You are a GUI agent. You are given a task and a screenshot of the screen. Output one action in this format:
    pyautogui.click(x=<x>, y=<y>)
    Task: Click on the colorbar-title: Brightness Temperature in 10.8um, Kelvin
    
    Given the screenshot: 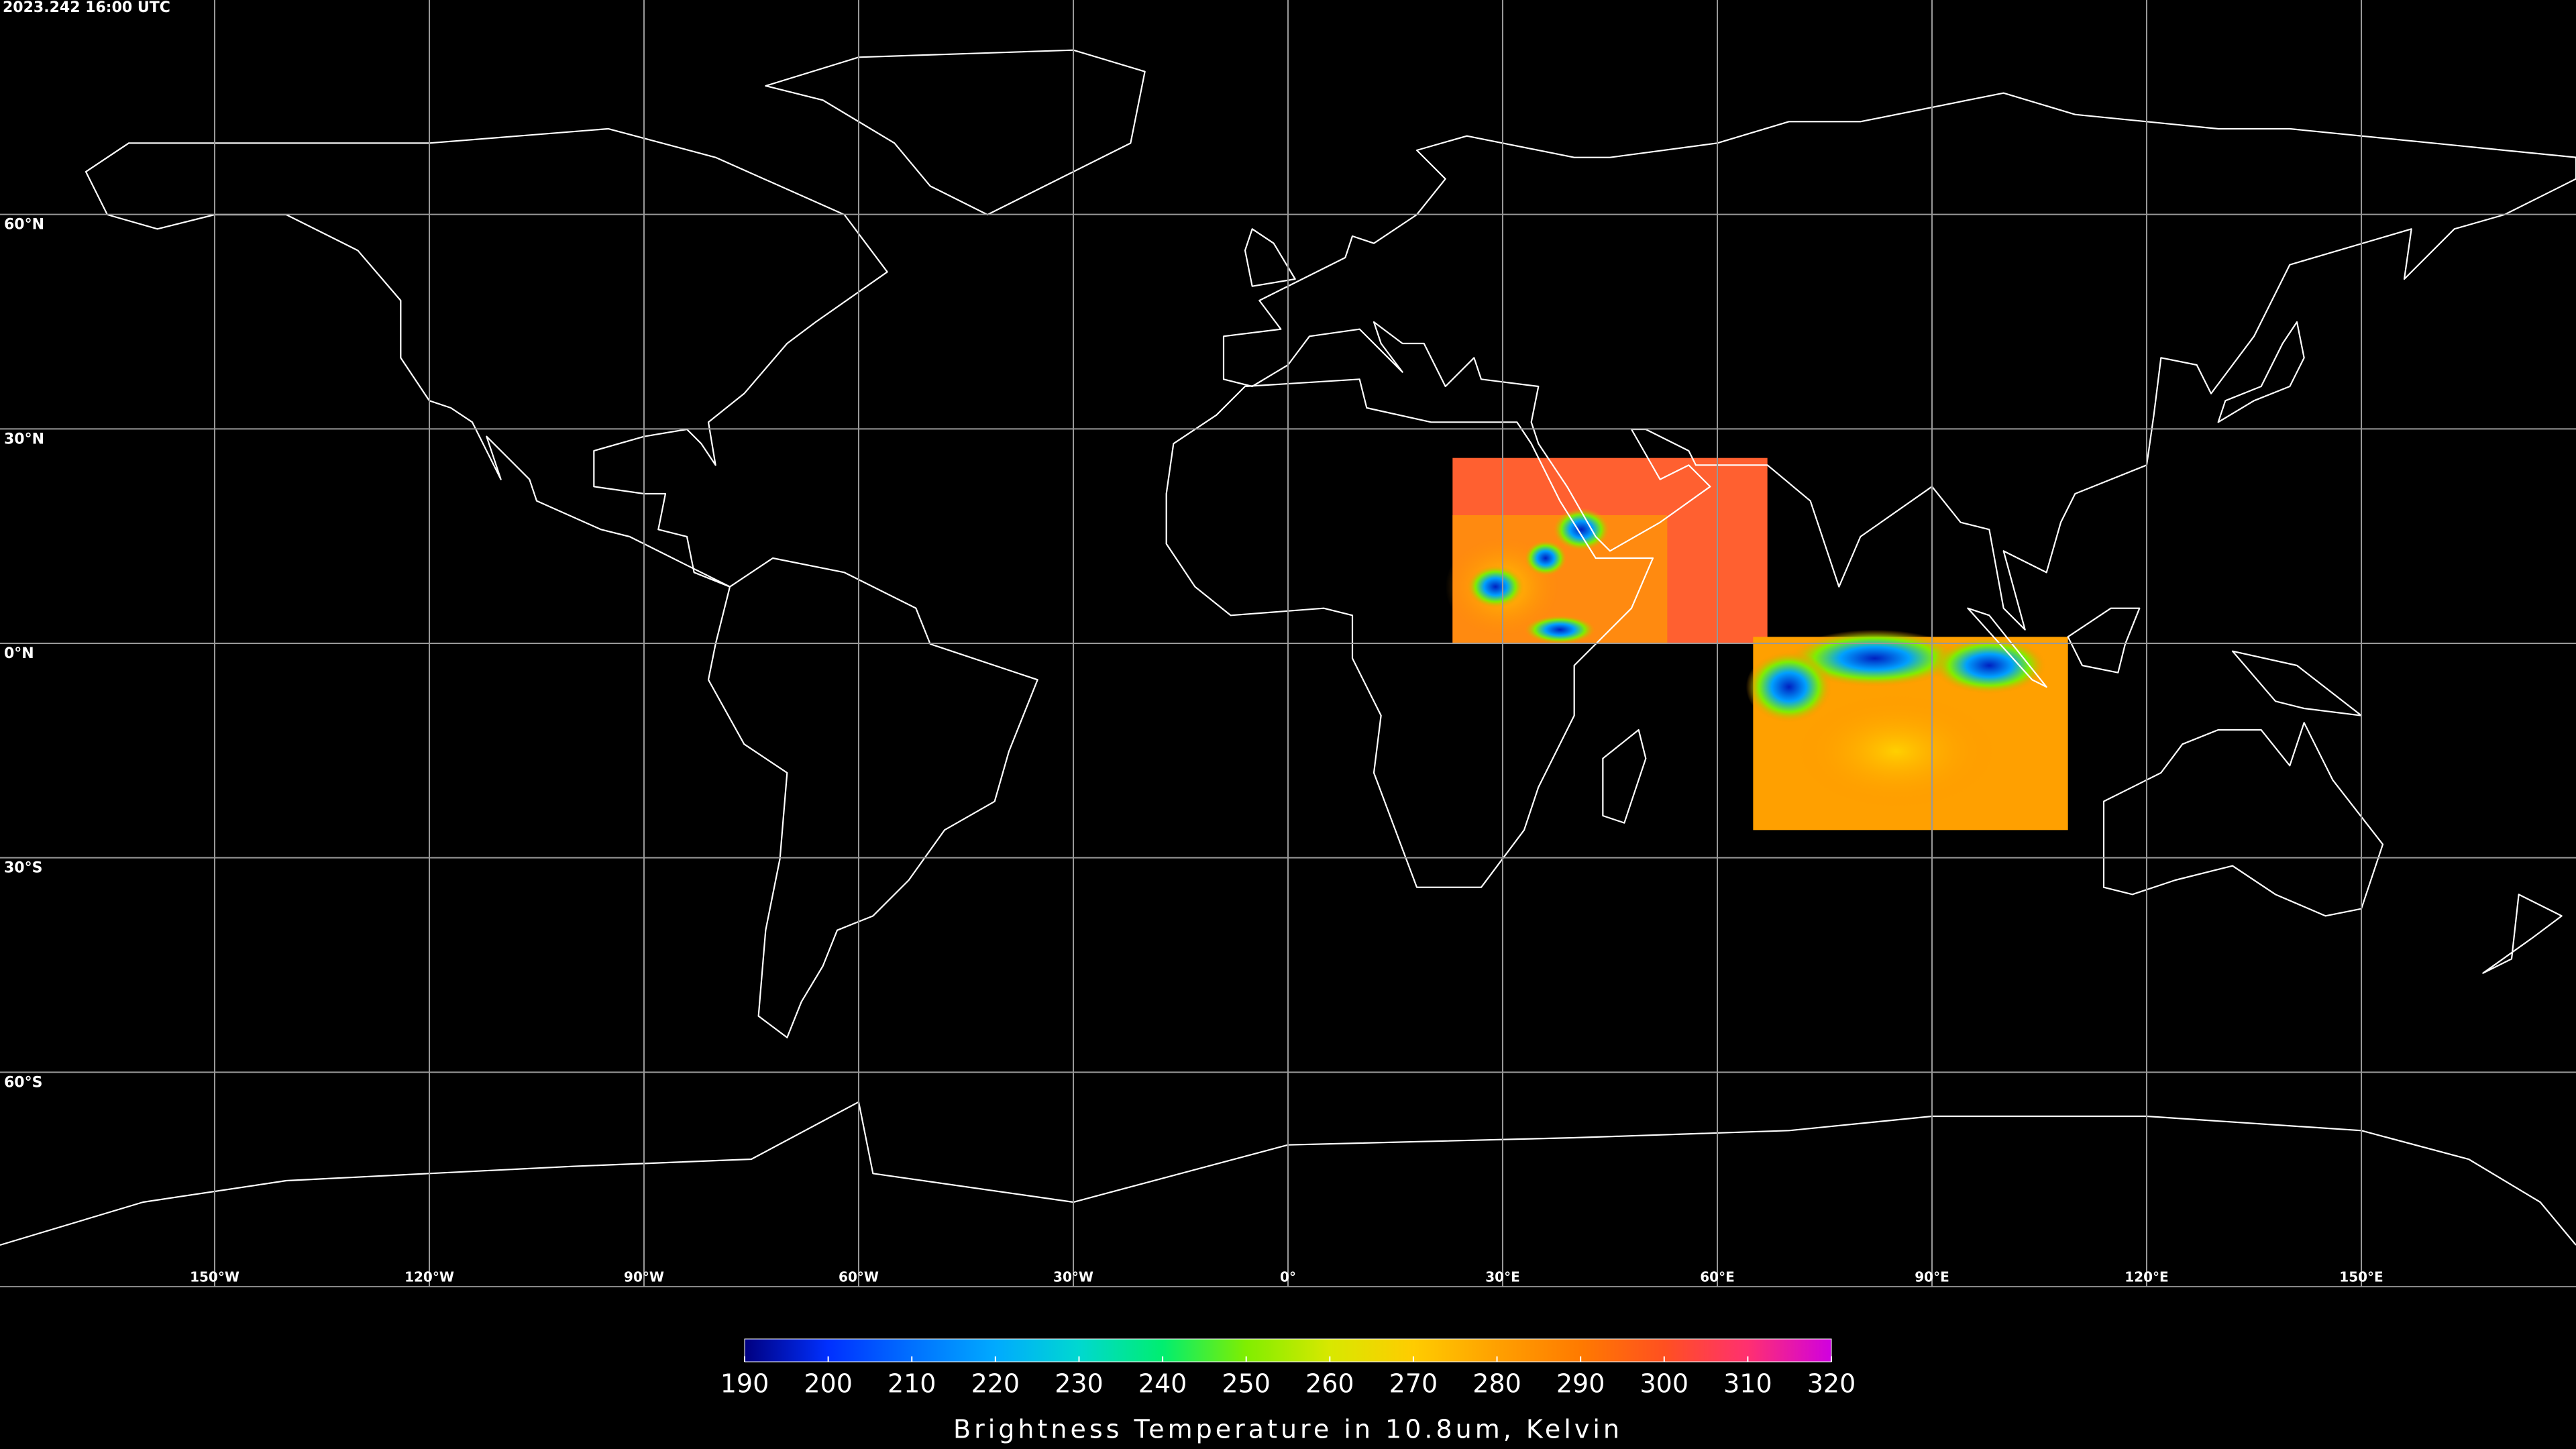 What is the action you would take?
    pyautogui.click(x=1288, y=1429)
    